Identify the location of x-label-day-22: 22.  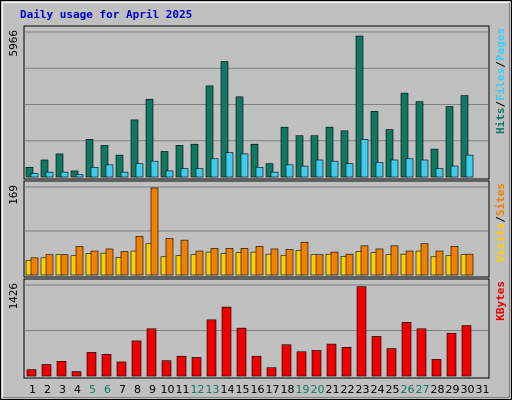
(348, 389).